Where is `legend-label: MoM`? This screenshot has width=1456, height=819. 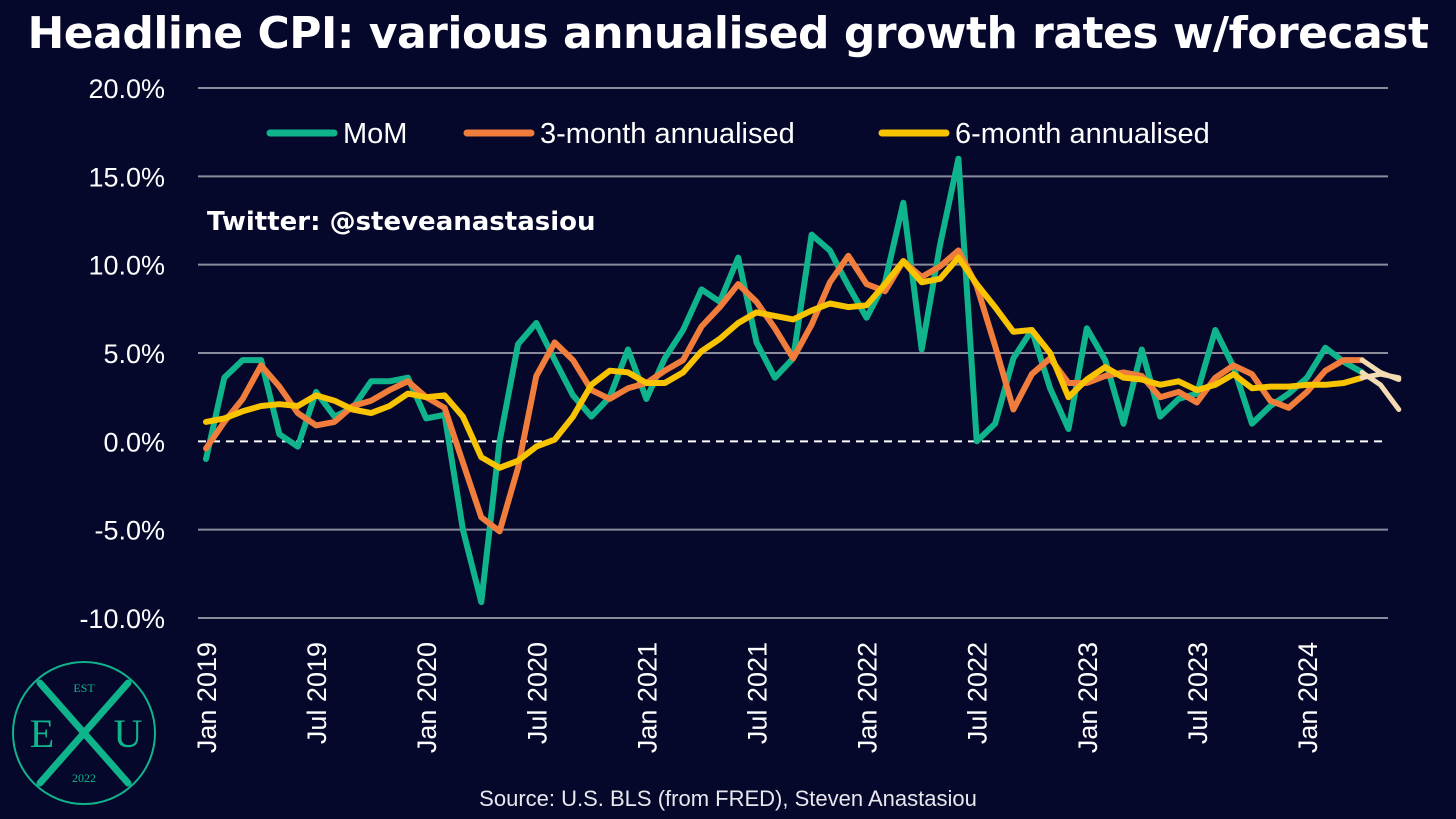
legend-label: MoM is located at coordinates (375, 134).